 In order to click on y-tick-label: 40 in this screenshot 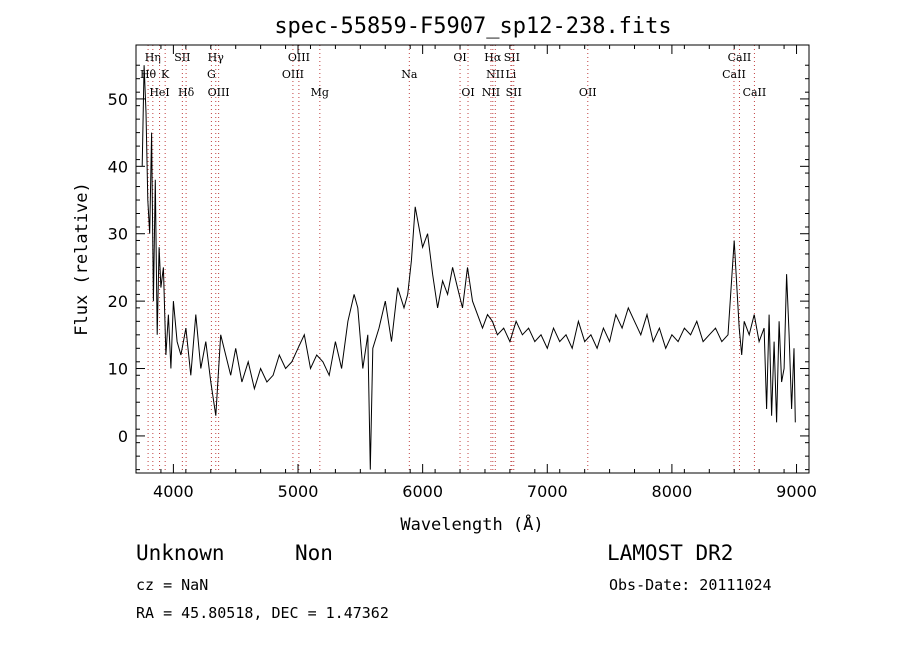, I will do `click(118, 166)`.